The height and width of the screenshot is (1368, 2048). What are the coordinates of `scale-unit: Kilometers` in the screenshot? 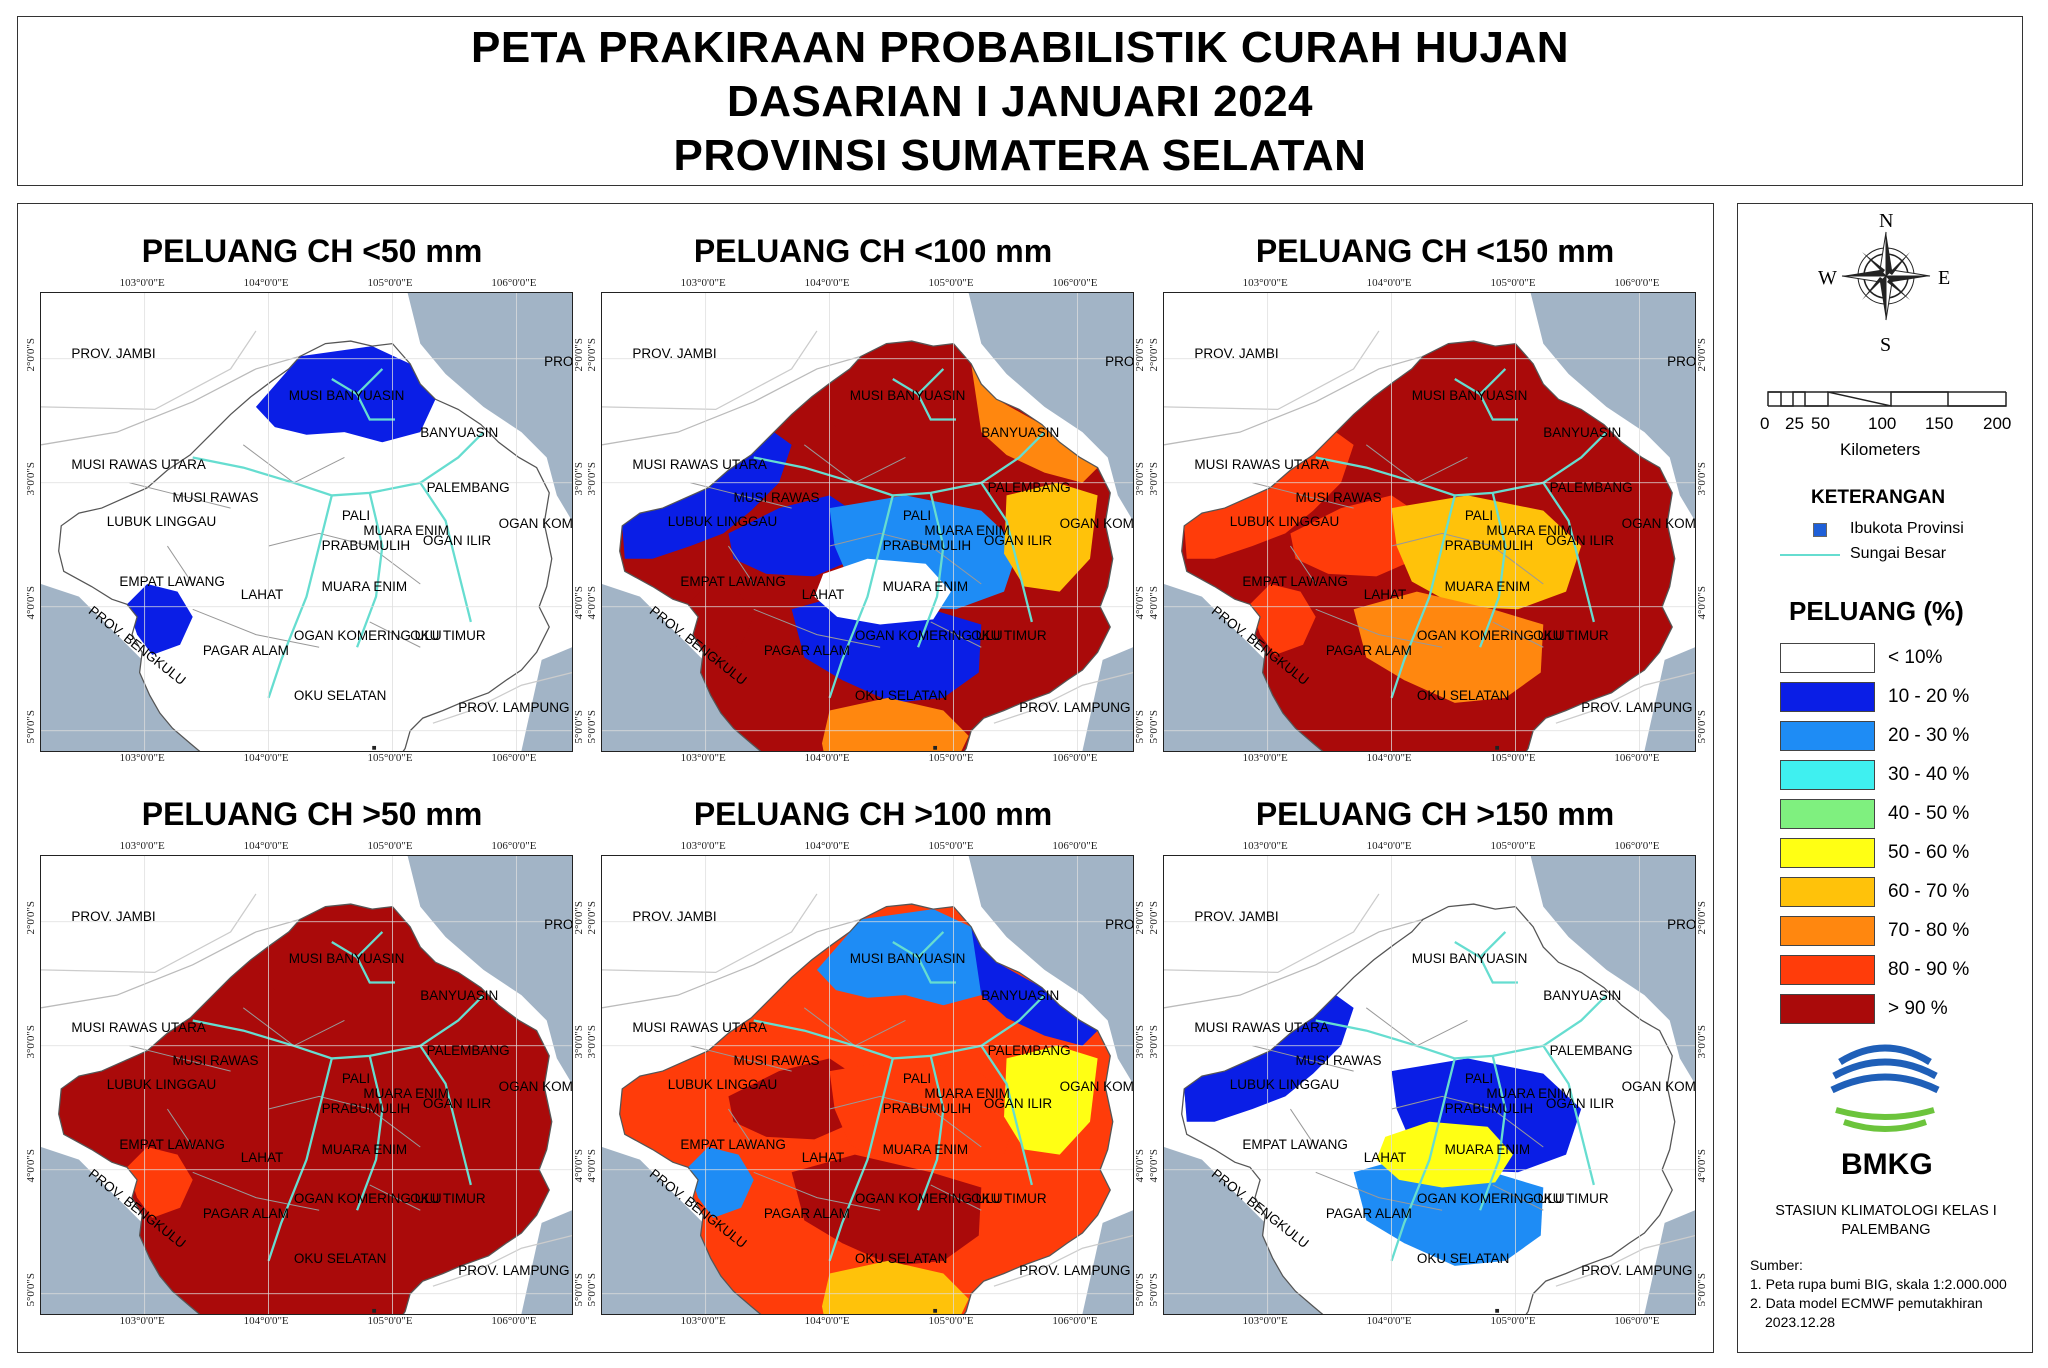 It's located at (1880, 449).